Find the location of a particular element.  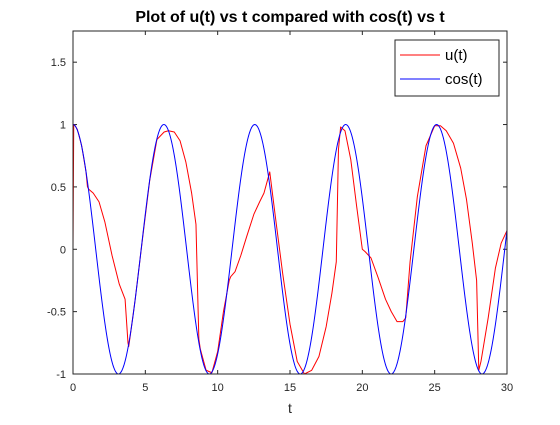

legend-label: u(t) is located at coordinates (456, 55).